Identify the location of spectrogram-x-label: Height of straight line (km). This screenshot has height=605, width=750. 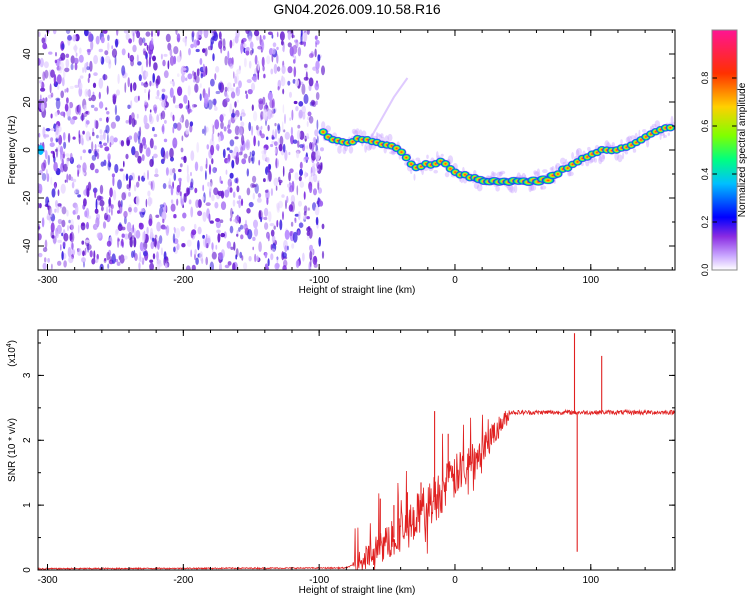
(357, 290).